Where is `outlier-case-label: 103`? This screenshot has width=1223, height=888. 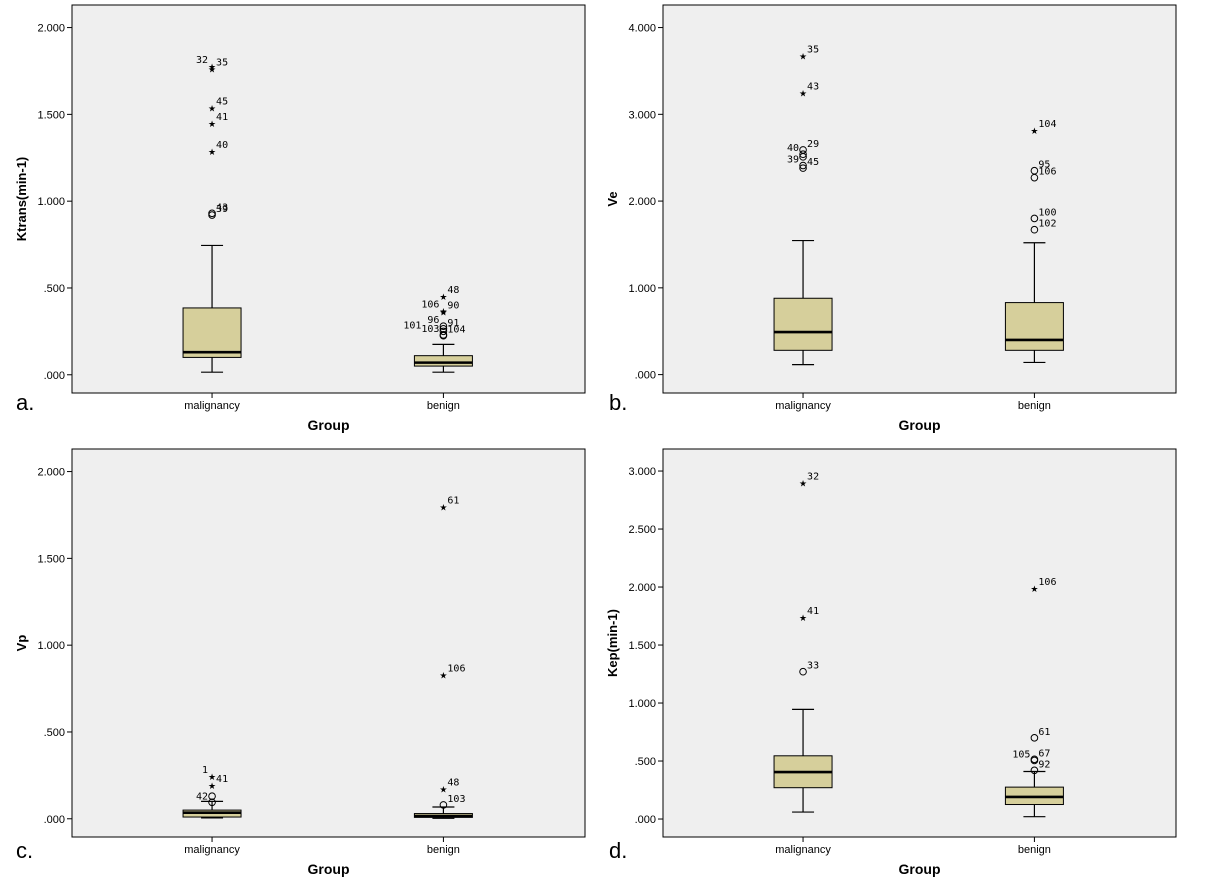
outlier-case-label: 103 is located at coordinates (430, 329).